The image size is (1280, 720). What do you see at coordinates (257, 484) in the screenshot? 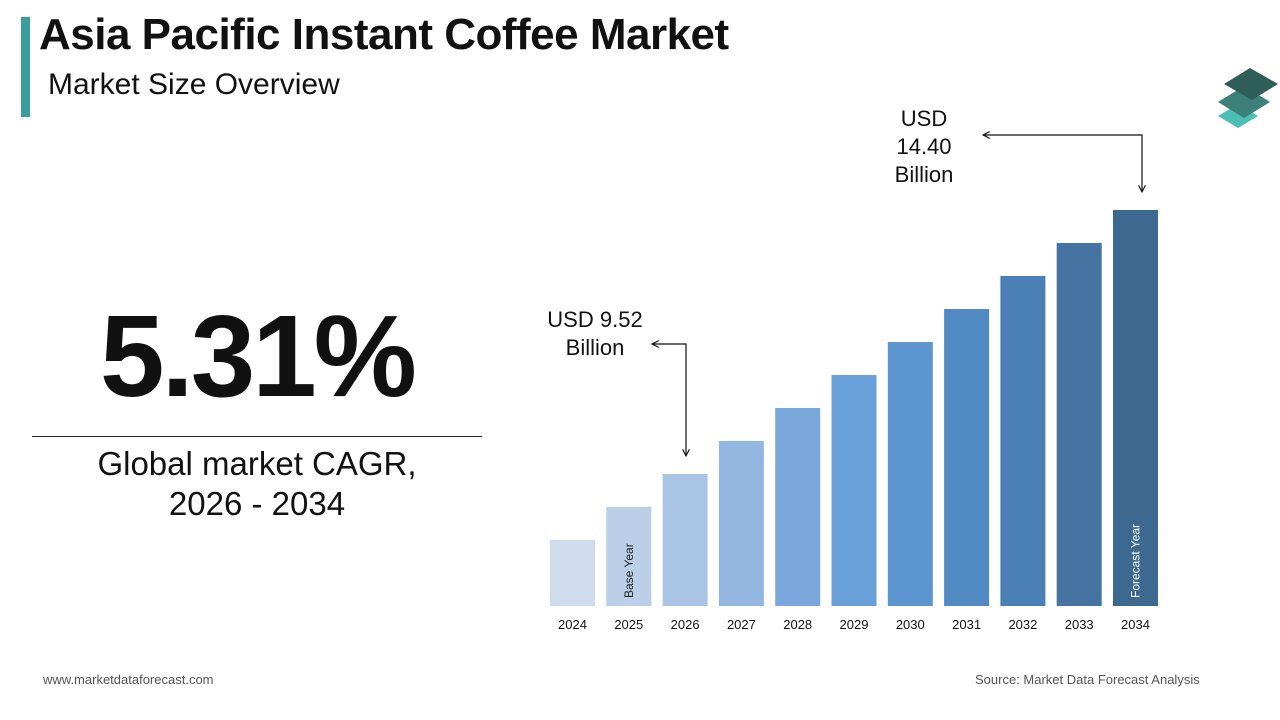
I see `cagr-label: Global market CAGR, 2026 - 2034` at bounding box center [257, 484].